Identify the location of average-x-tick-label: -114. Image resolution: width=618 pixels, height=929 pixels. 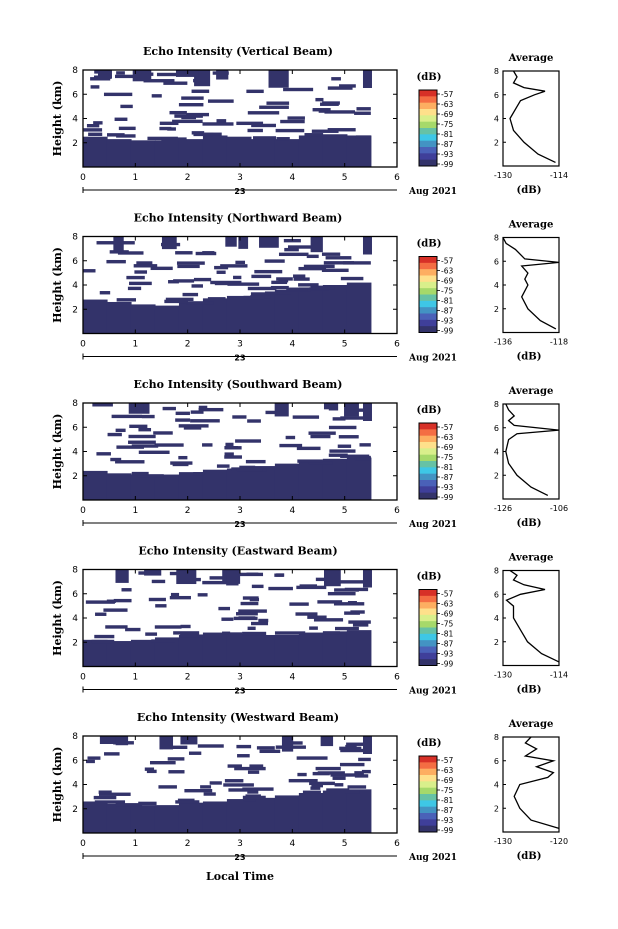
(559, 175).